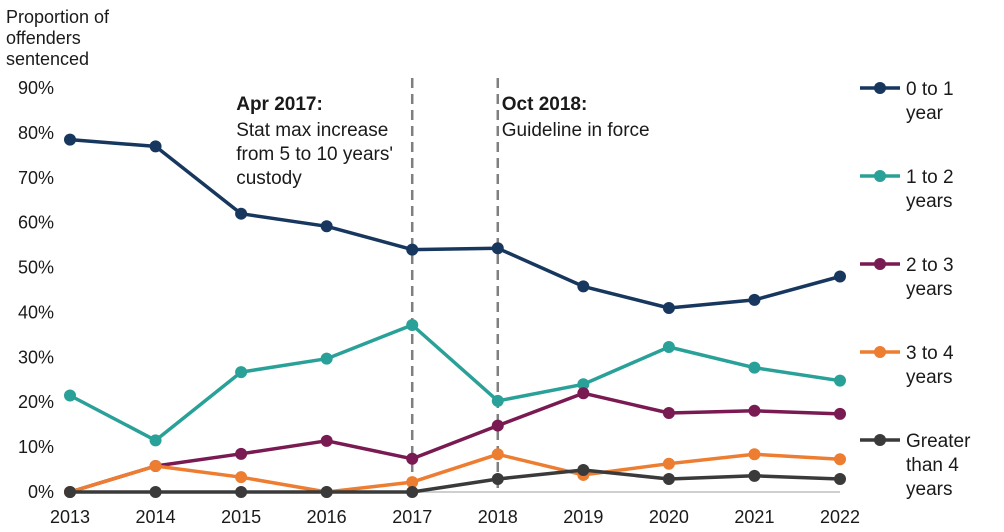  I want to click on legend-label: year, so click(925, 113).